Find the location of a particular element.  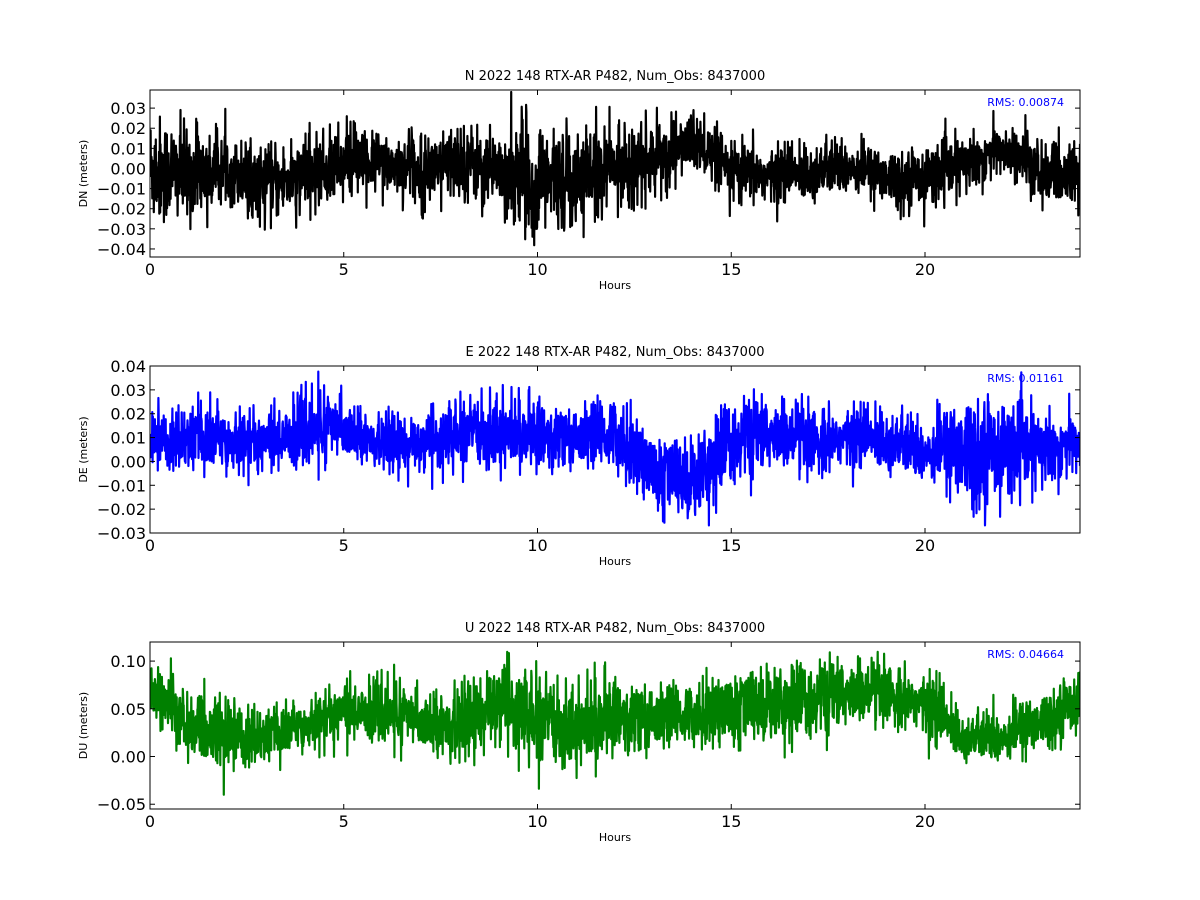

chart-title: N 2022 148 RTX-AR P482, Num_Obs: 8437000 is located at coordinates (615, 76).